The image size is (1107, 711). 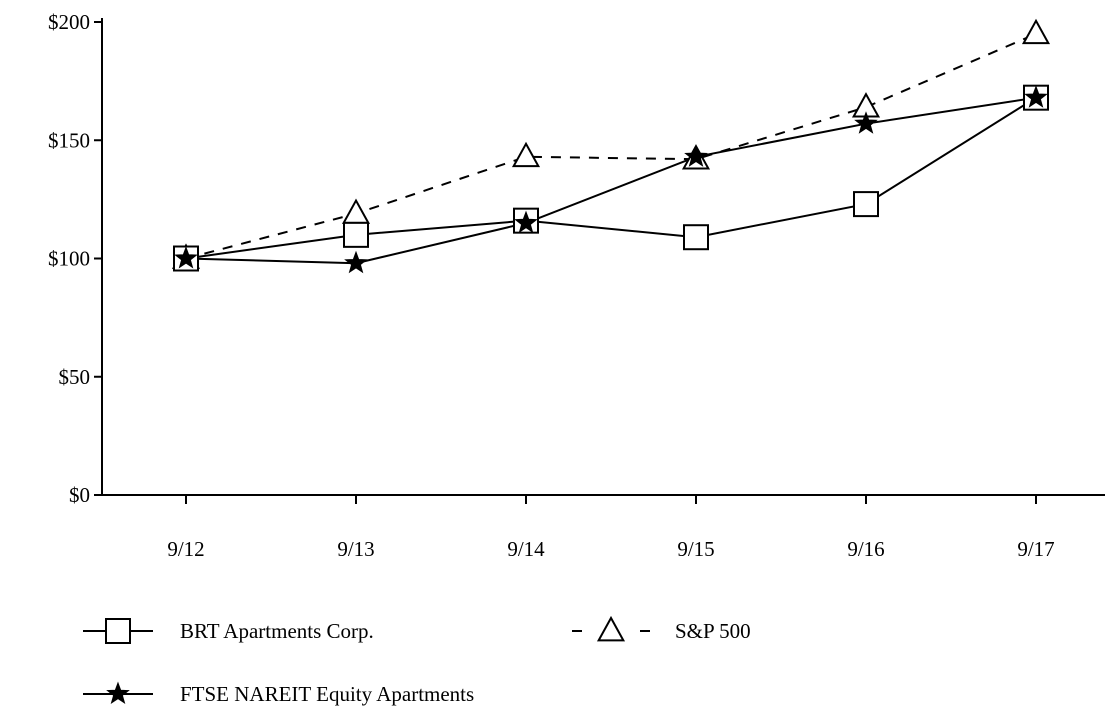 What do you see at coordinates (69, 22) in the screenshot?
I see `y-tick-label: $200` at bounding box center [69, 22].